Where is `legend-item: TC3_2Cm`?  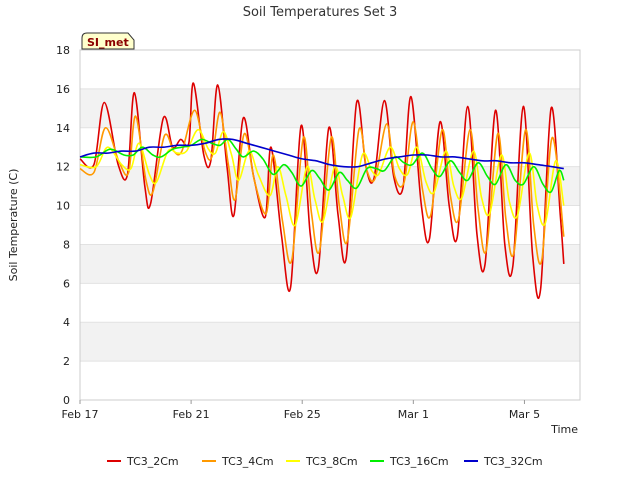 legend-item: TC3_2Cm is located at coordinates (143, 461).